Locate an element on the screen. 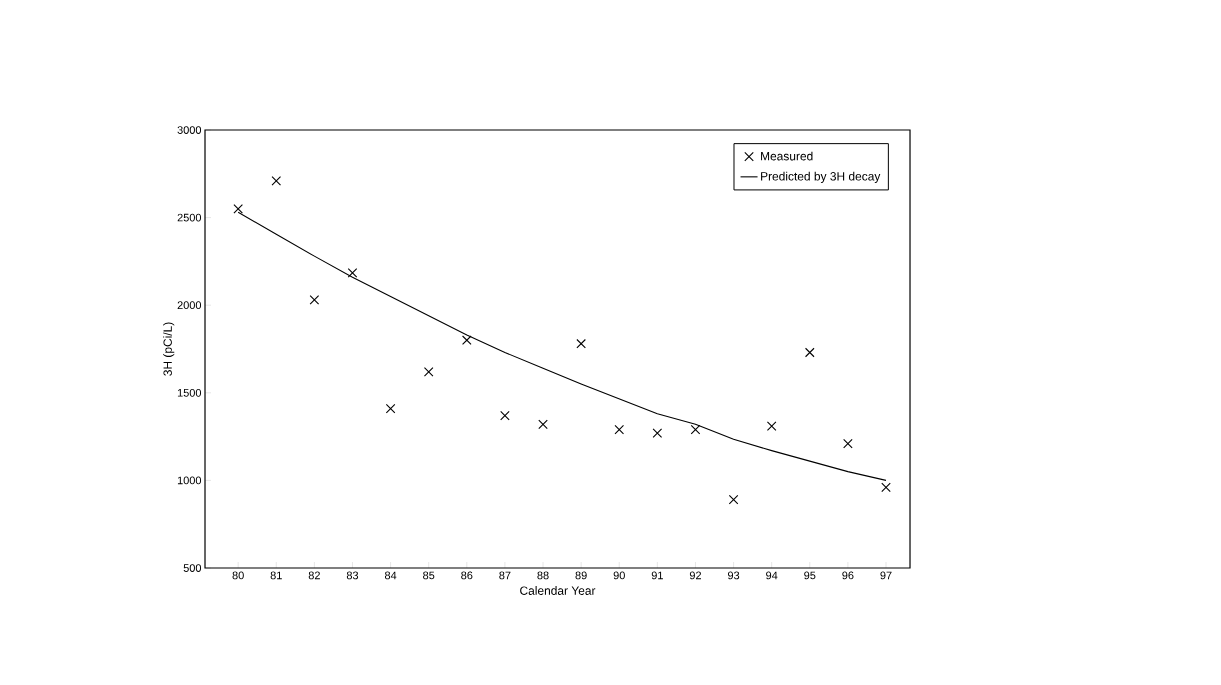 The image size is (1221, 685). x-tick-label: 93 is located at coordinates (733, 575).